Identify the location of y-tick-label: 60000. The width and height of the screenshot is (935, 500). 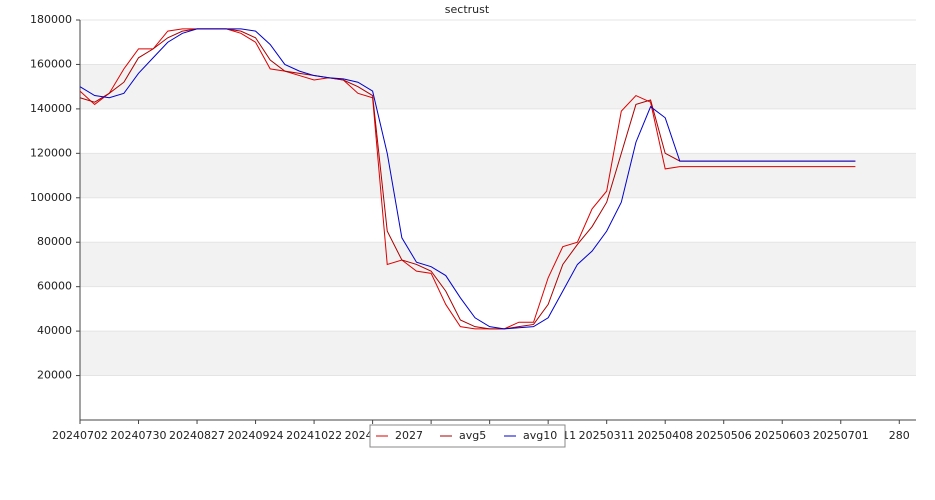
(54, 286).